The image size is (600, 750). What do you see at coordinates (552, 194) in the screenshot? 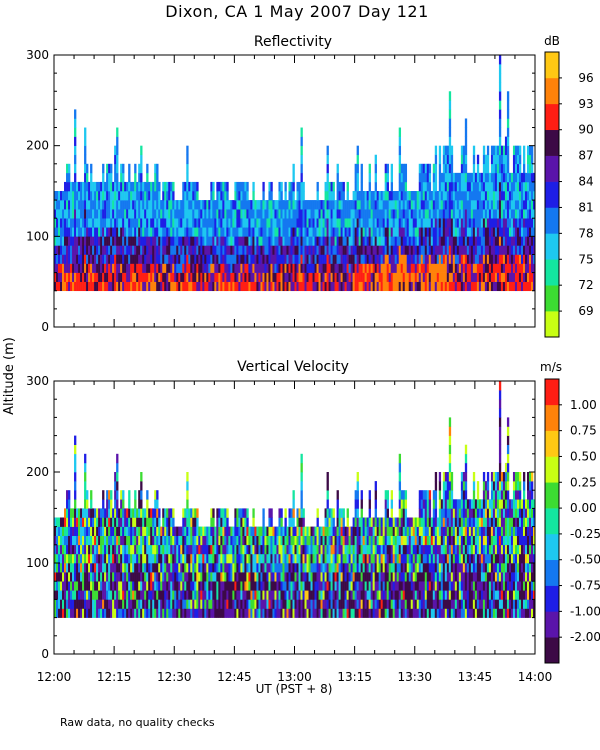
I see `colorbar-swatch` at bounding box center [552, 194].